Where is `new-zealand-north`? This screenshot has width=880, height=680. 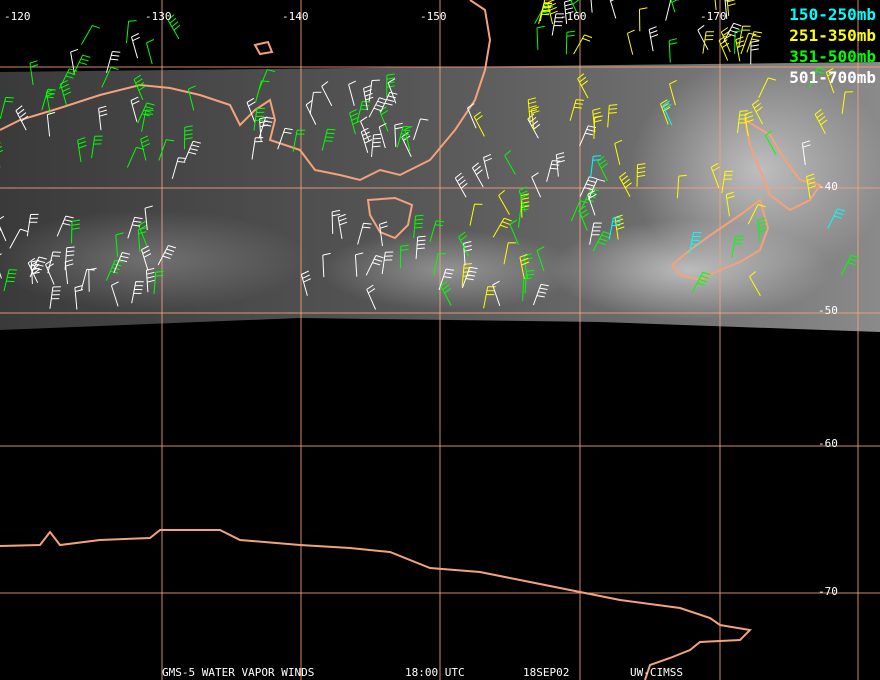
new-zealand-north is located at coordinates (782, 164).